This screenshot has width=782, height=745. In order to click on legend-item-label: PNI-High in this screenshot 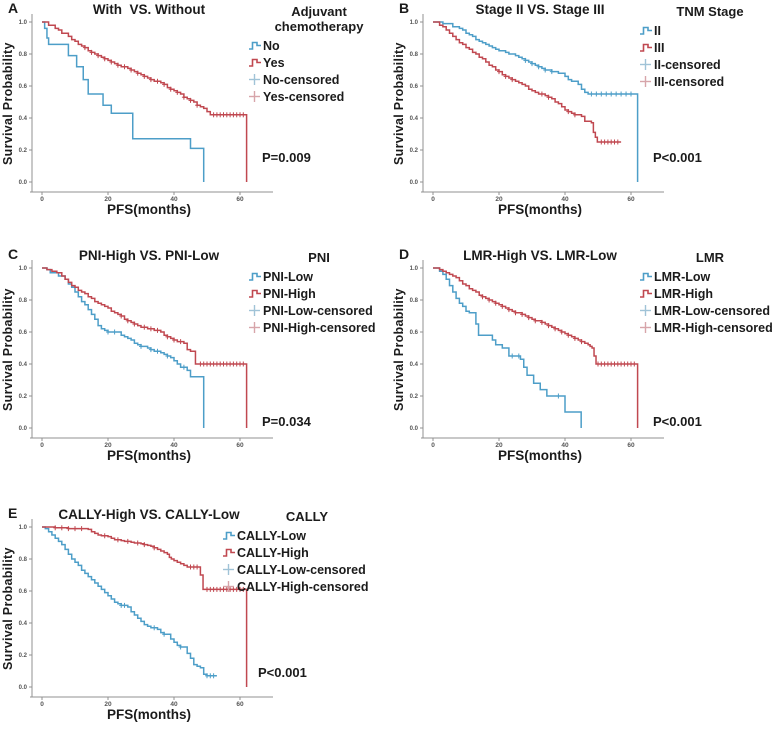, I will do `click(289, 293)`.